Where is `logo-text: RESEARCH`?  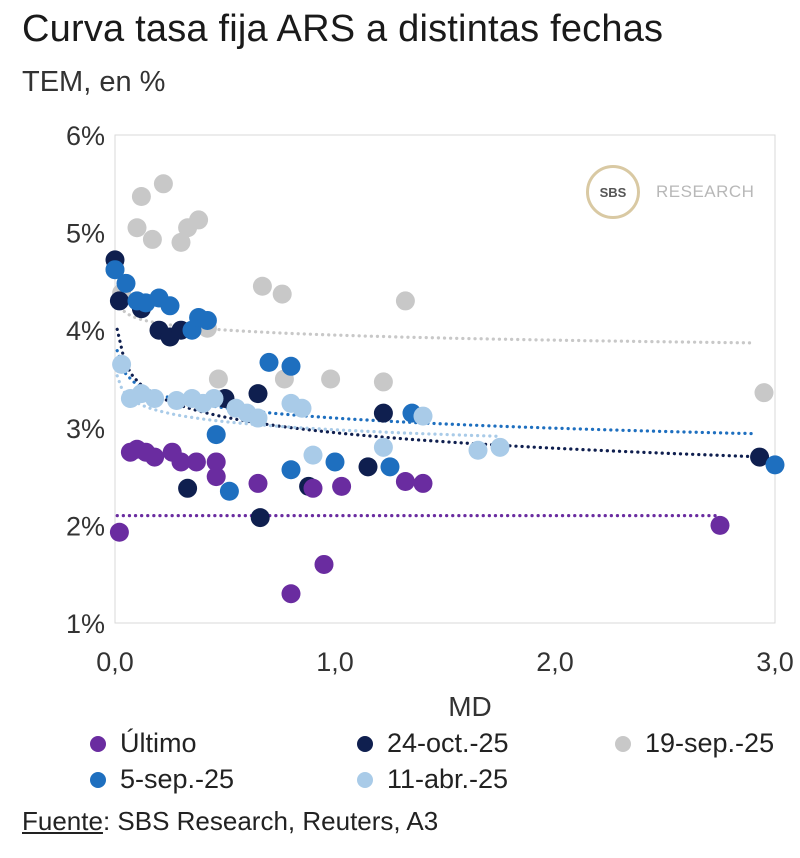
logo-text: RESEARCH is located at coordinates (705, 191).